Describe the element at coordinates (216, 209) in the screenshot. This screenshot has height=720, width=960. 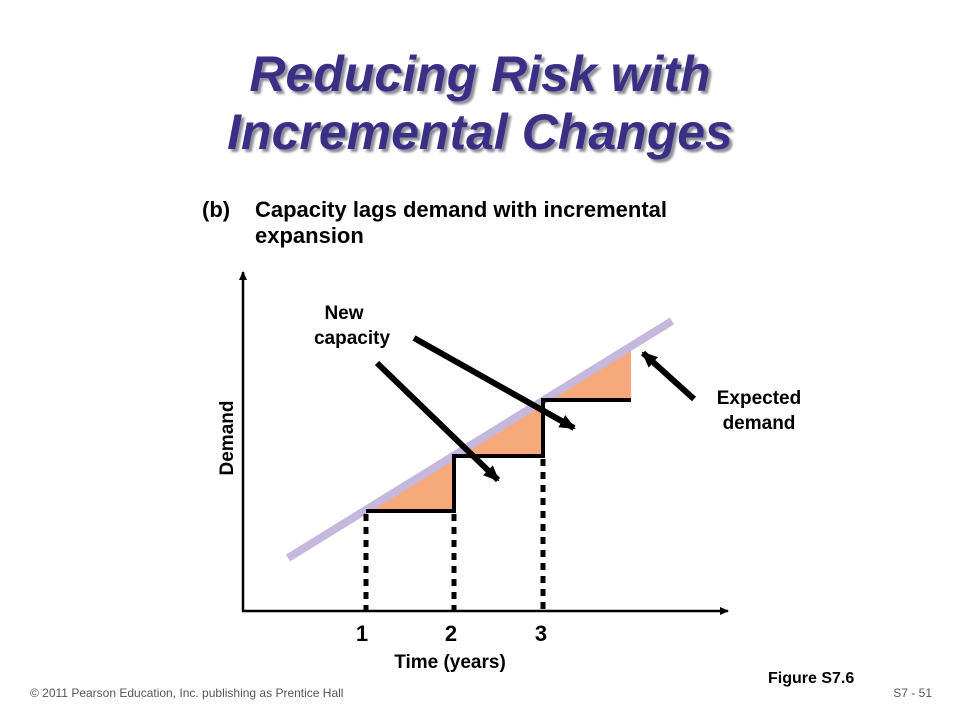
I see `subtitle-prefix: (b)` at that location.